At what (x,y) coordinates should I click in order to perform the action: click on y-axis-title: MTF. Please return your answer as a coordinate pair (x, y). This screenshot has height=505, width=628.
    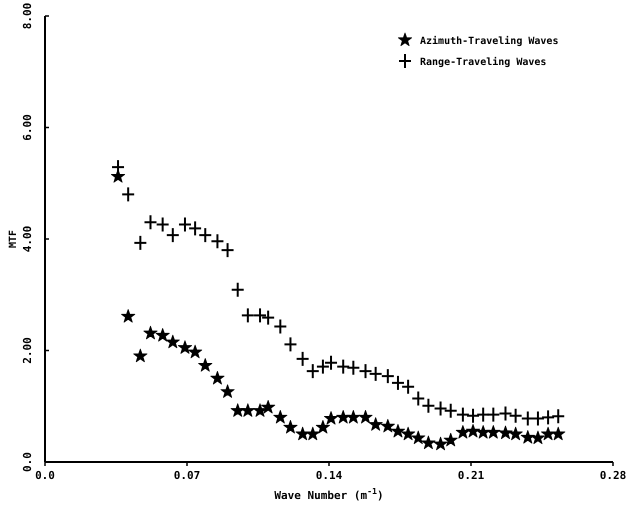
    Looking at the image, I should click on (13, 239).